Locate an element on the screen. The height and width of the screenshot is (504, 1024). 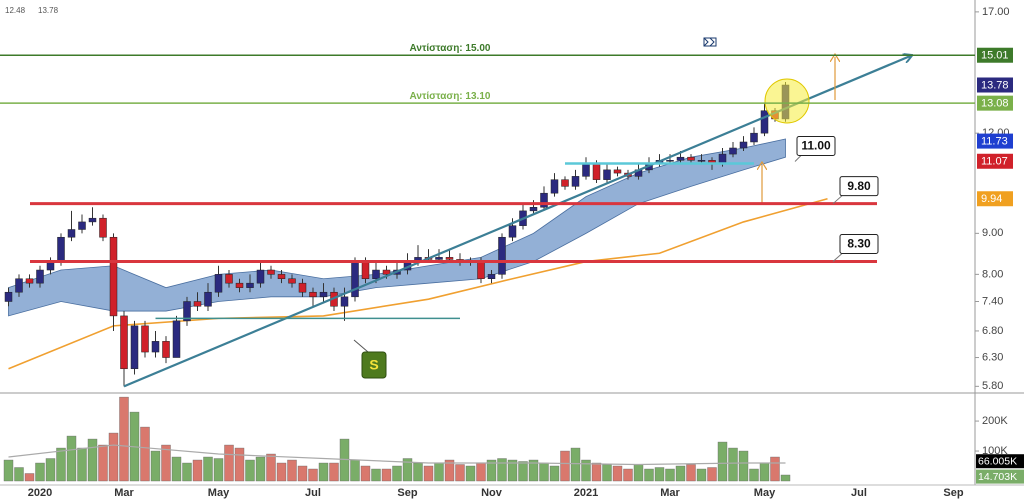
label-box is located at coordinates (859, 186).